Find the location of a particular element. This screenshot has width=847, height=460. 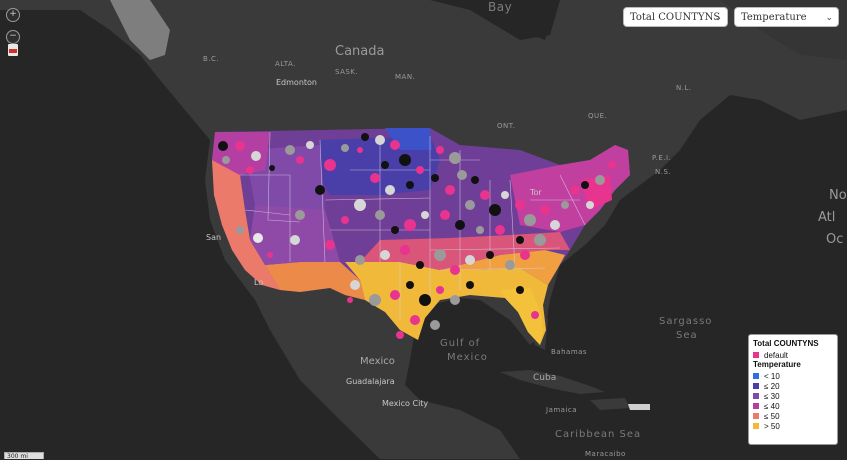

legend-item-le40: ≤ 40 is located at coordinates (793, 406).